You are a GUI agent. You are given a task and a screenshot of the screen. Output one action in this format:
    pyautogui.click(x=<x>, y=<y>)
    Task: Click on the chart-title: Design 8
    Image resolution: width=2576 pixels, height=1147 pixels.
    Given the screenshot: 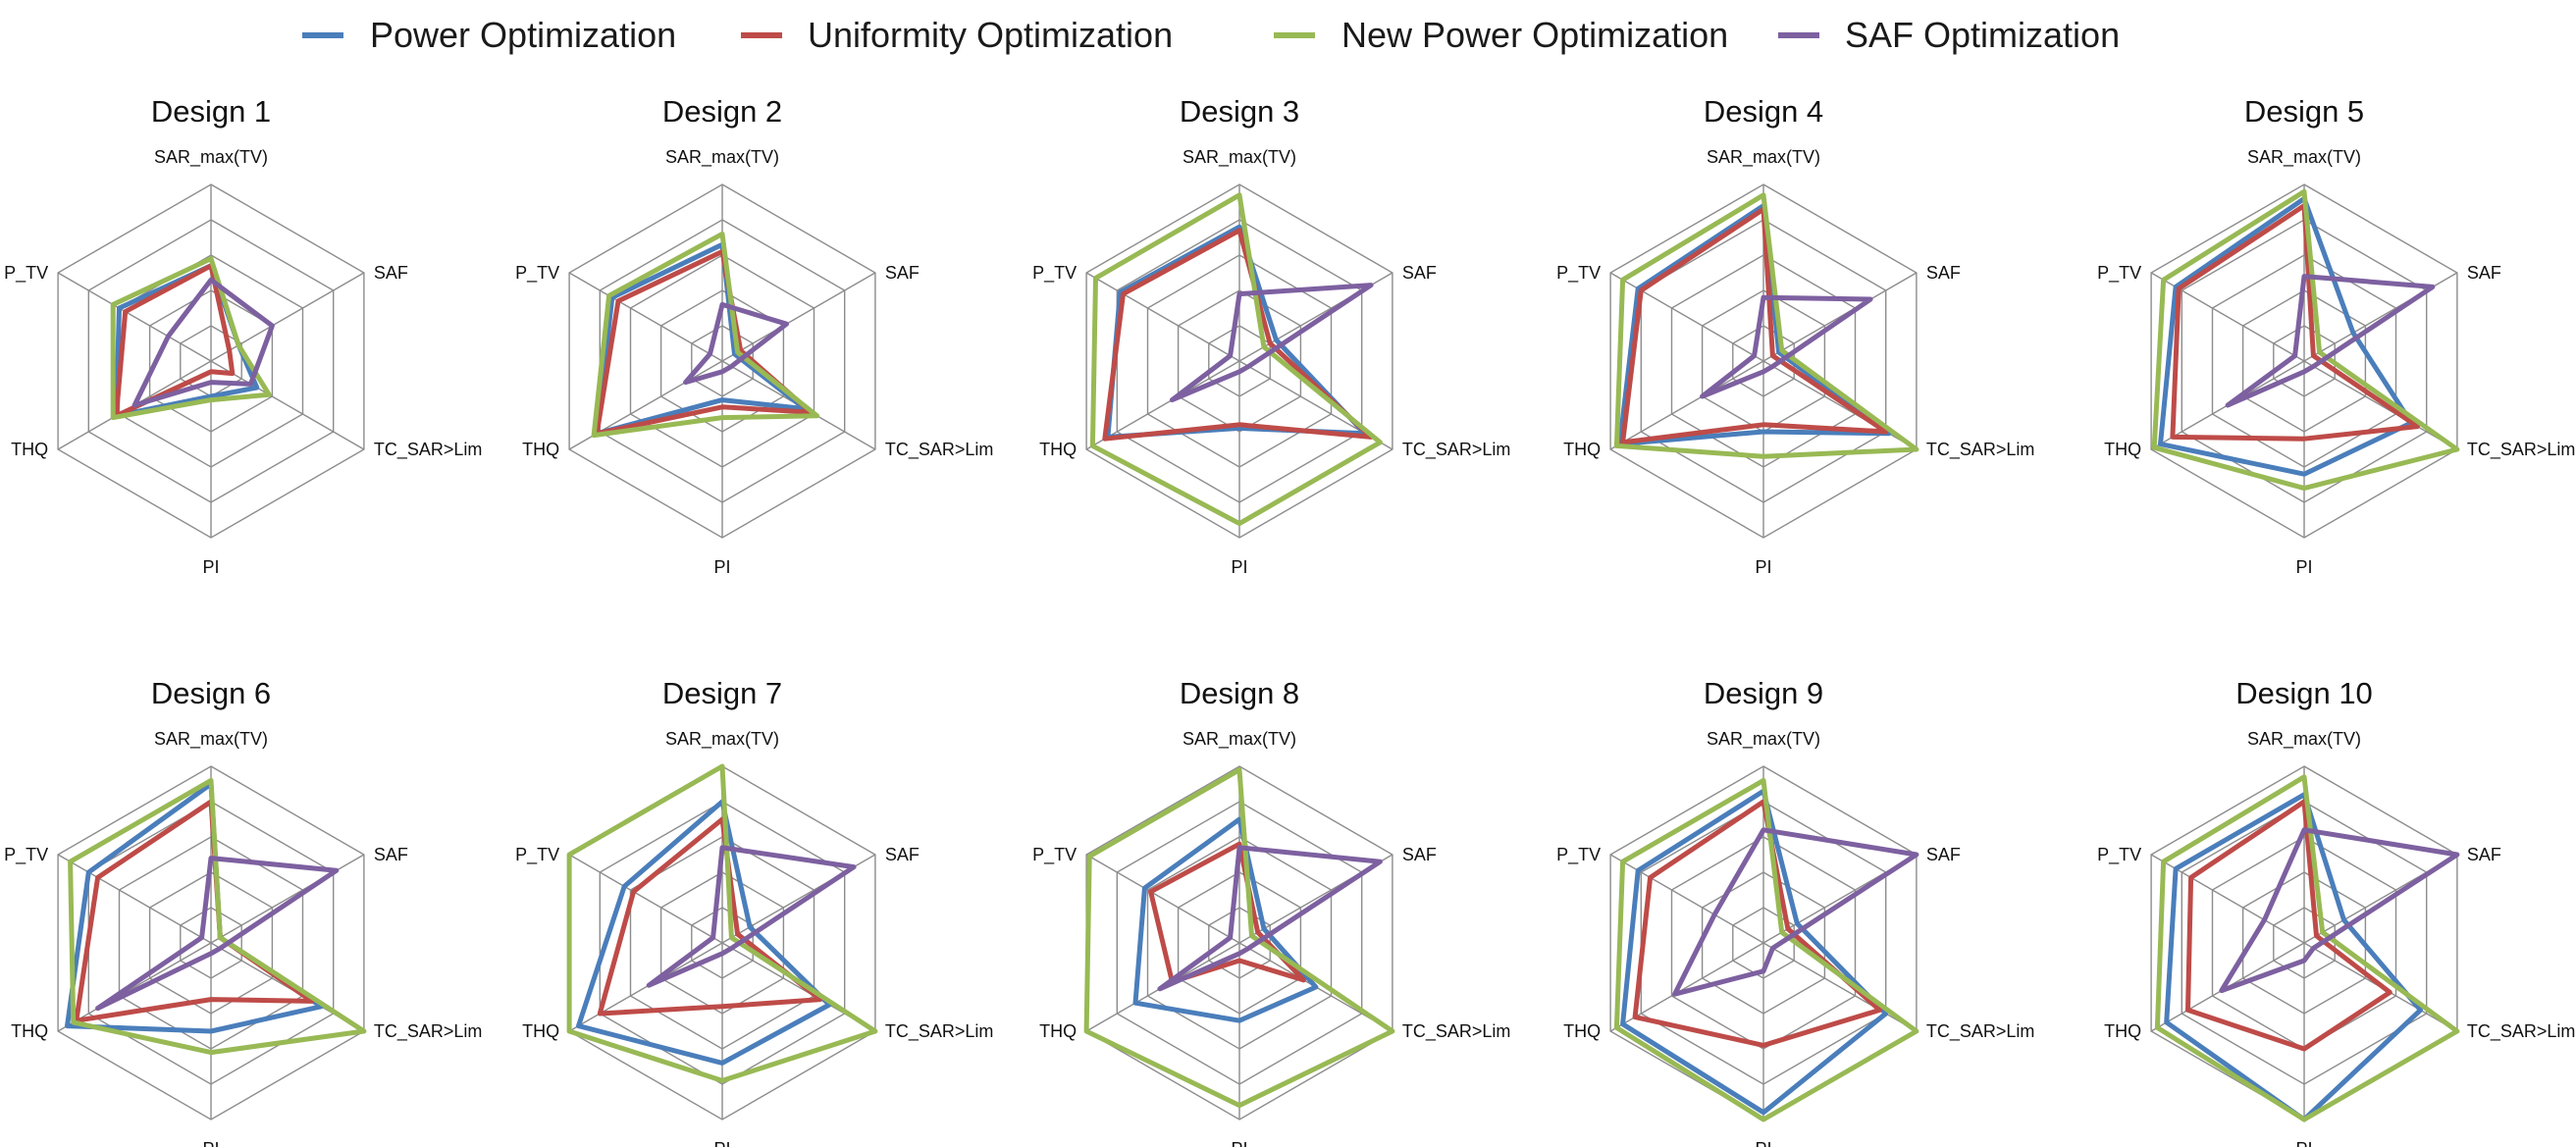 What is the action you would take?
    pyautogui.click(x=1239, y=693)
    